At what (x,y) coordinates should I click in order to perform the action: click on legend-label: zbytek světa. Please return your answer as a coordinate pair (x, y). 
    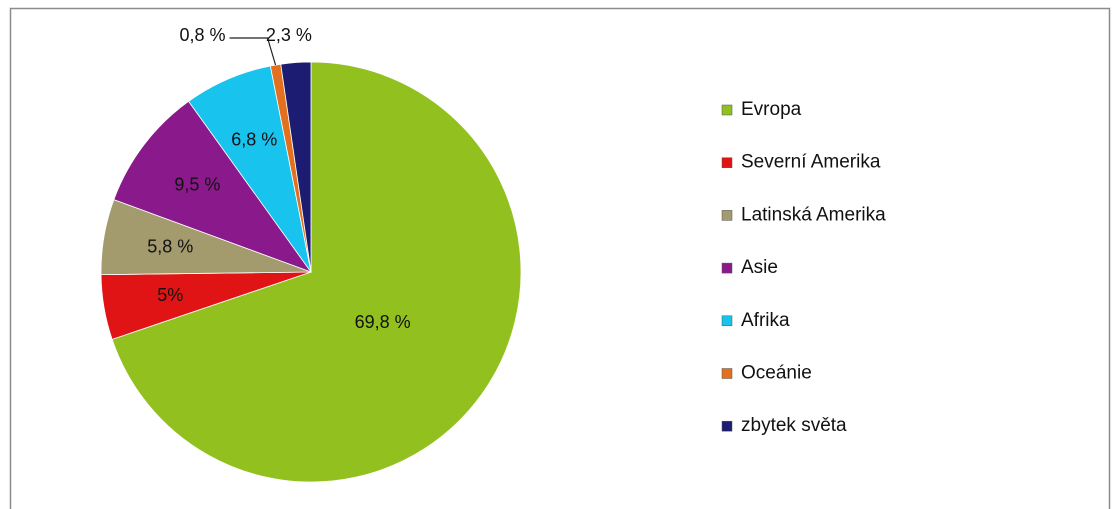
    Looking at the image, I should click on (794, 425).